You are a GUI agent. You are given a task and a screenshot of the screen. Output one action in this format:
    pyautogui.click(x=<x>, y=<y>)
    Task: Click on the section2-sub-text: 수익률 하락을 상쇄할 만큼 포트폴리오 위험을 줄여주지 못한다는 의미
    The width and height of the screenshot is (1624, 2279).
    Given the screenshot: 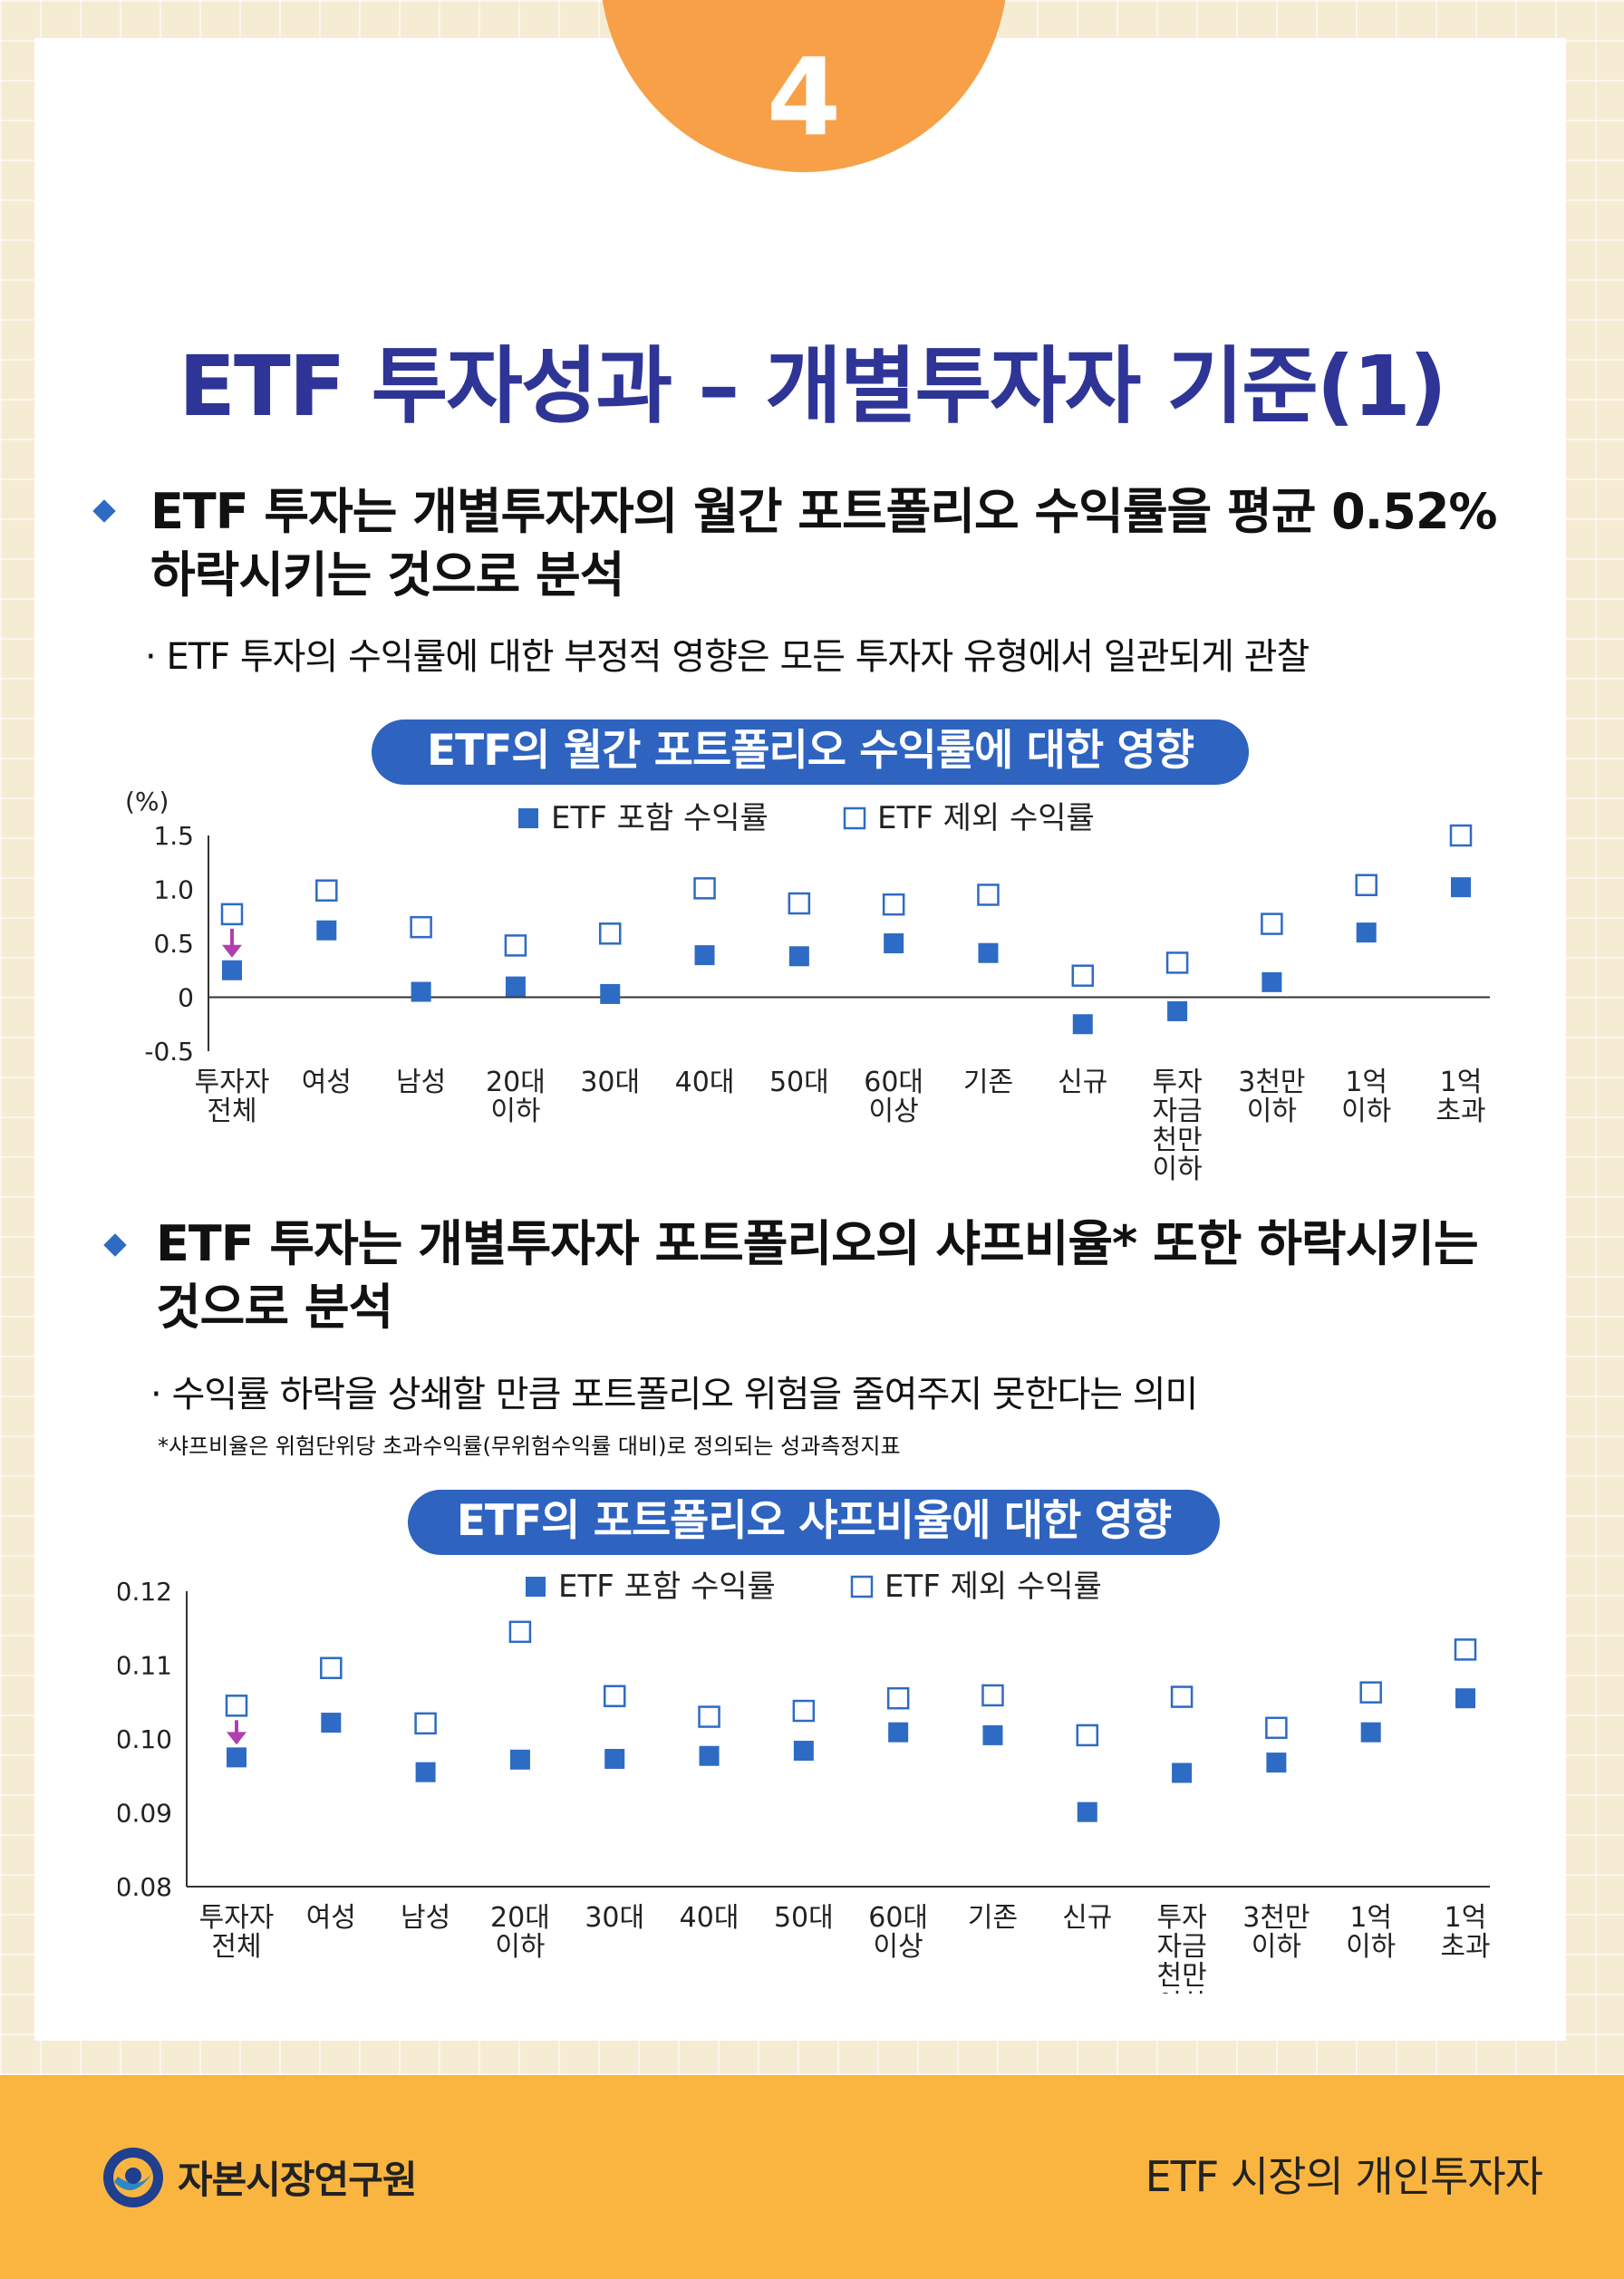 What is the action you would take?
    pyautogui.click(x=684, y=1394)
    